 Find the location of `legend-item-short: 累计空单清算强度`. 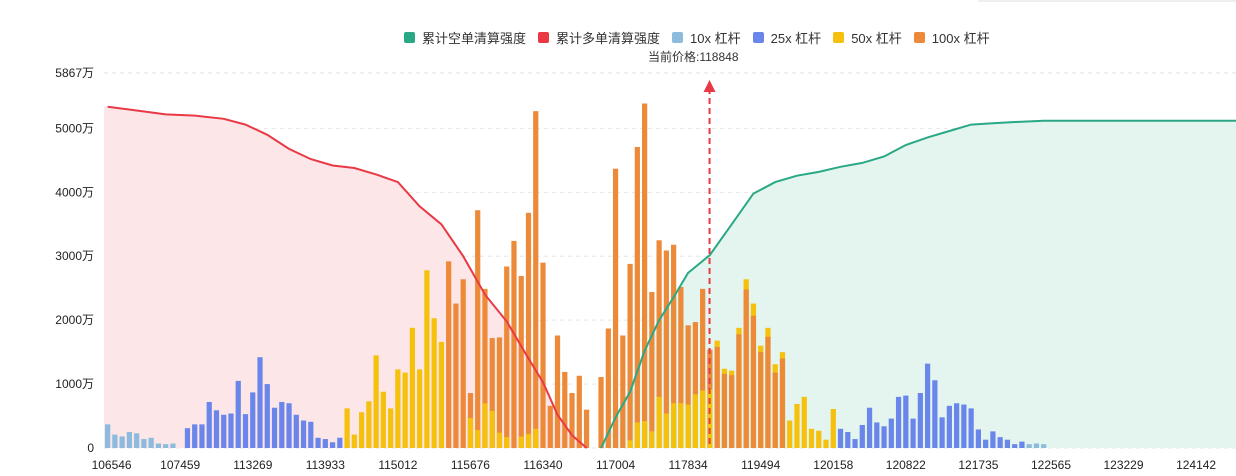

legend-item-short: 累计空单清算强度 is located at coordinates (465, 37).